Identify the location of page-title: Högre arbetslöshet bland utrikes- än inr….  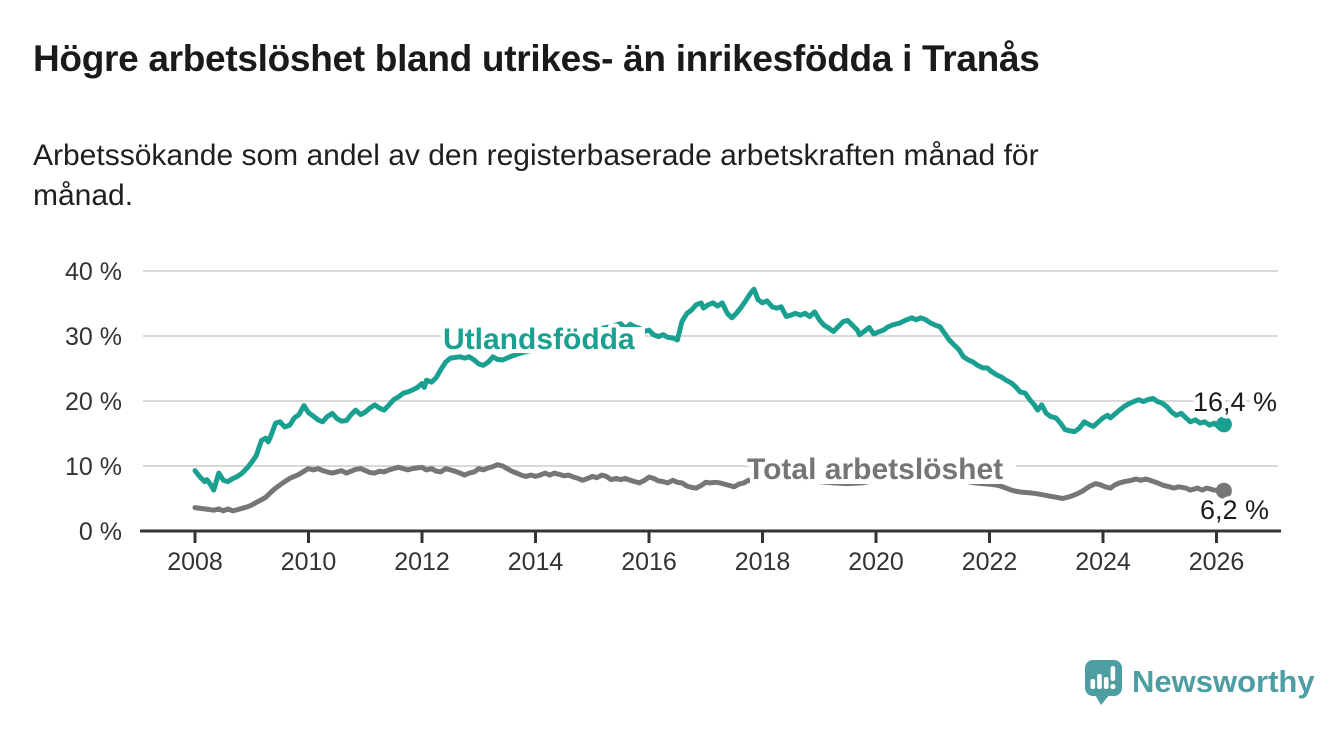
(536, 58).